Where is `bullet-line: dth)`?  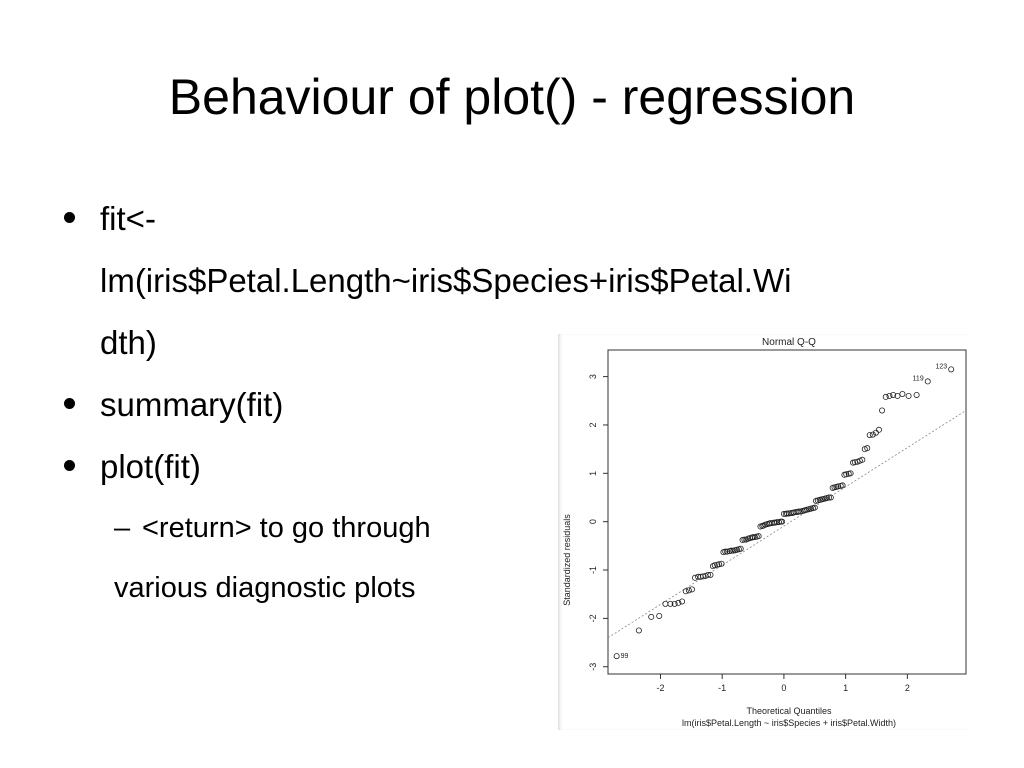
bullet-line: dth) is located at coordinates (128, 342).